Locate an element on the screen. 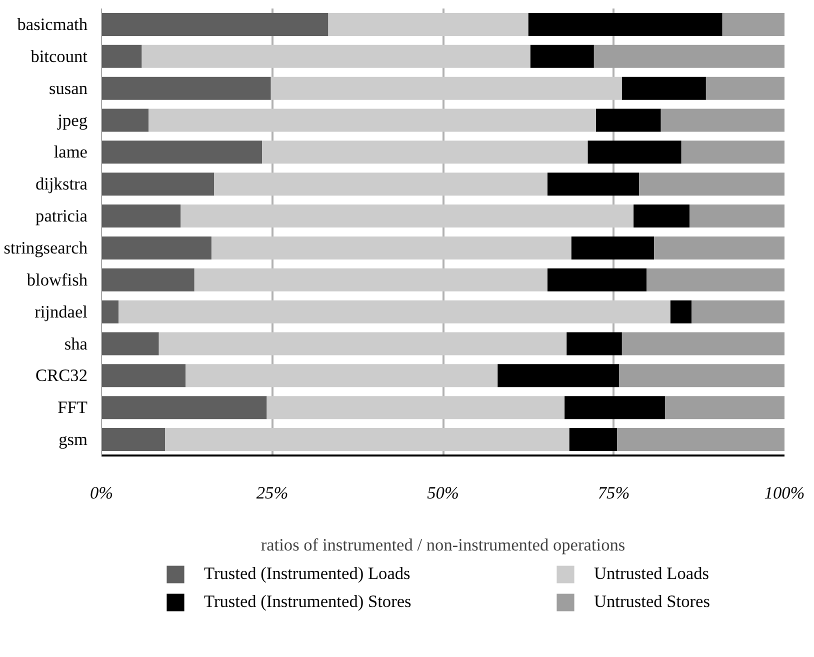  x-tick-label: 50% is located at coordinates (443, 493).